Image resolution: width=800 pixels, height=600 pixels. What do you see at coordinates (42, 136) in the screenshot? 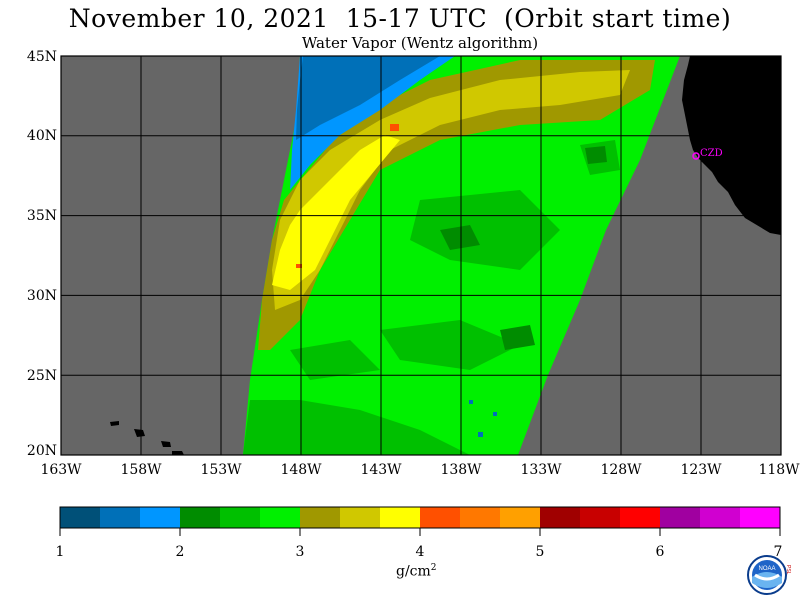
I see `lat-label: 40N` at bounding box center [42, 136].